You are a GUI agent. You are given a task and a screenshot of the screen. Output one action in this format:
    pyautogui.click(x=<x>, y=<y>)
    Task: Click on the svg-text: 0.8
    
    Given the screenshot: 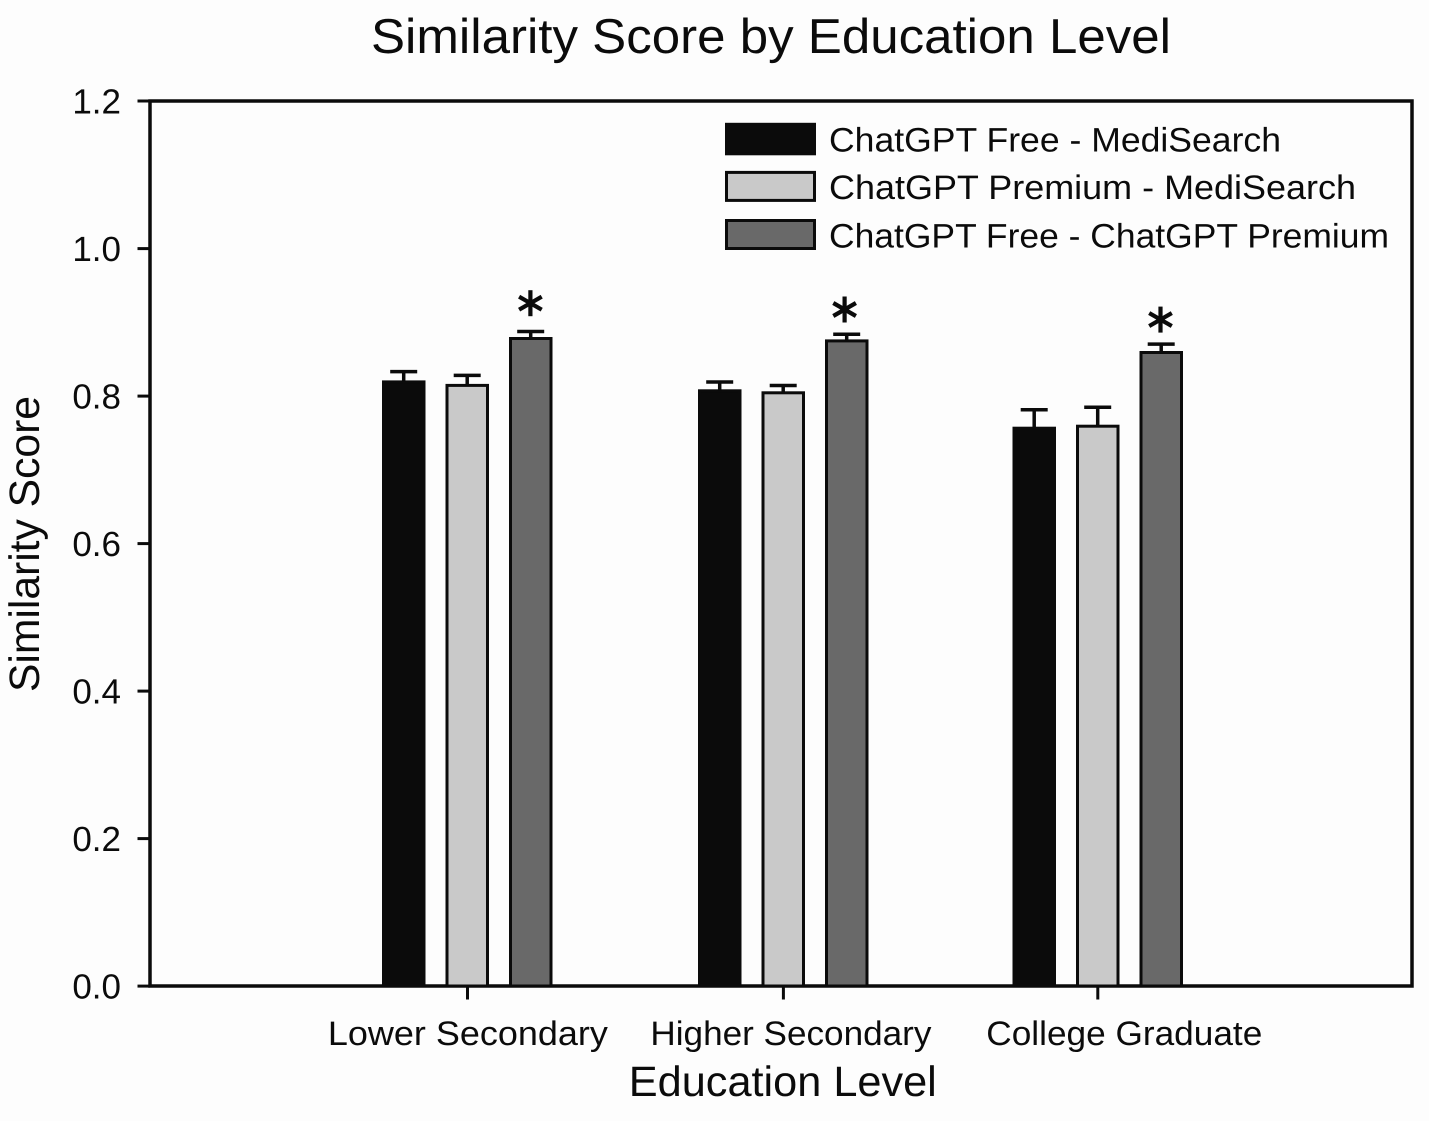 What is the action you would take?
    pyautogui.click(x=96, y=397)
    